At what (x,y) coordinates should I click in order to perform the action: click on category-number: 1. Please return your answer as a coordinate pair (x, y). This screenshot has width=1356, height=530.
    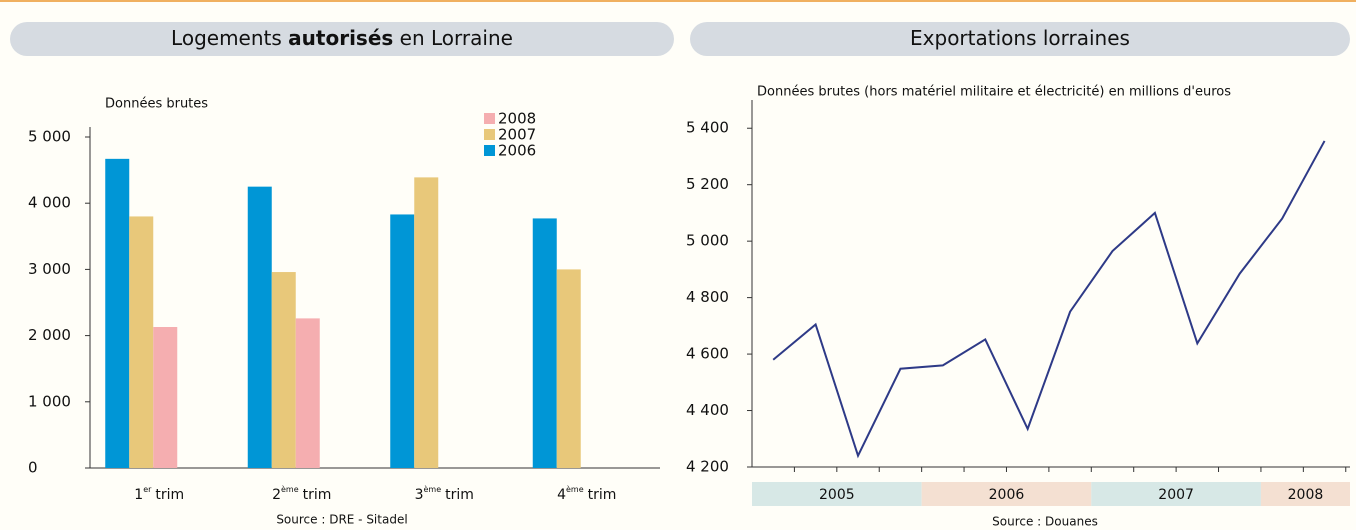
    Looking at the image, I should click on (138, 495).